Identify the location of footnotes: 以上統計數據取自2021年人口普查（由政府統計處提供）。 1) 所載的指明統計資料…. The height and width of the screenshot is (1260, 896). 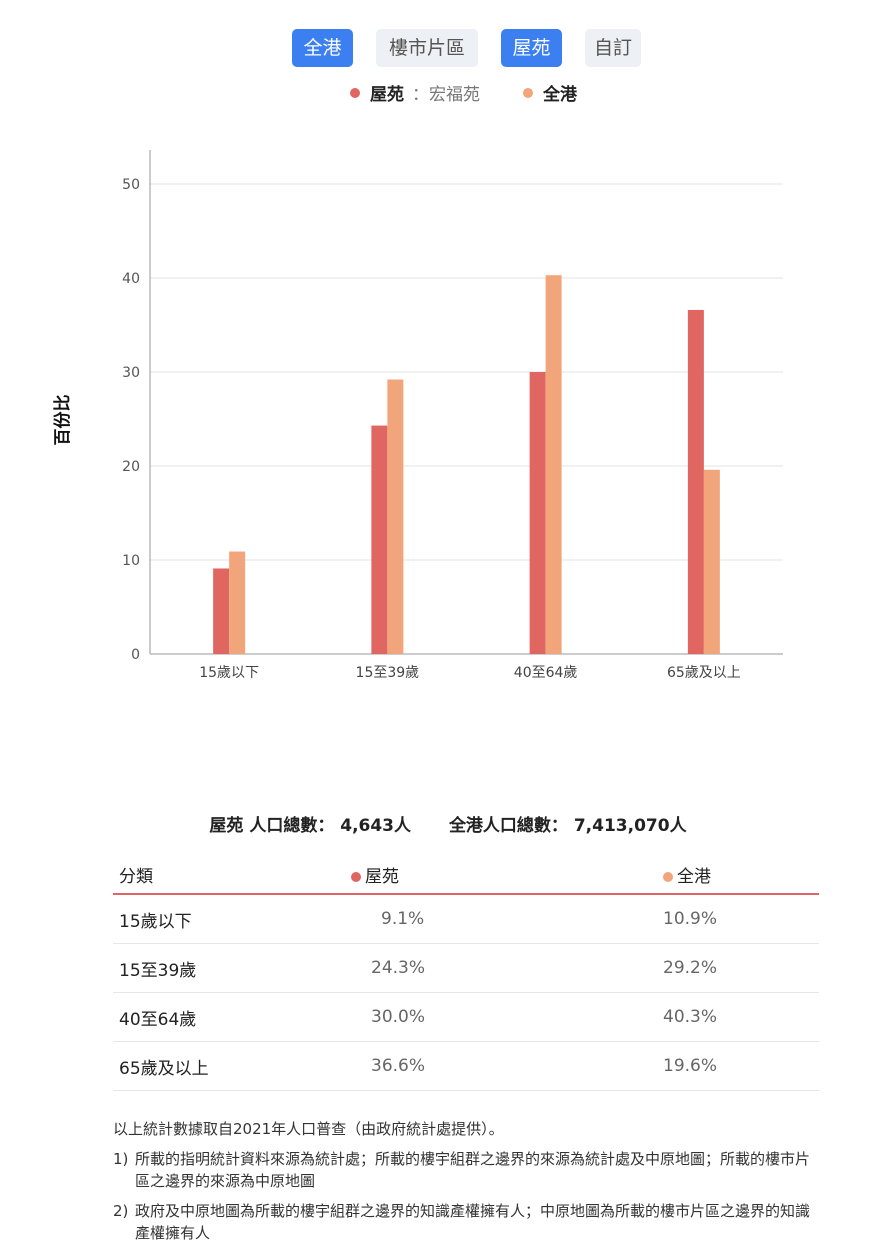
(468, 1185).